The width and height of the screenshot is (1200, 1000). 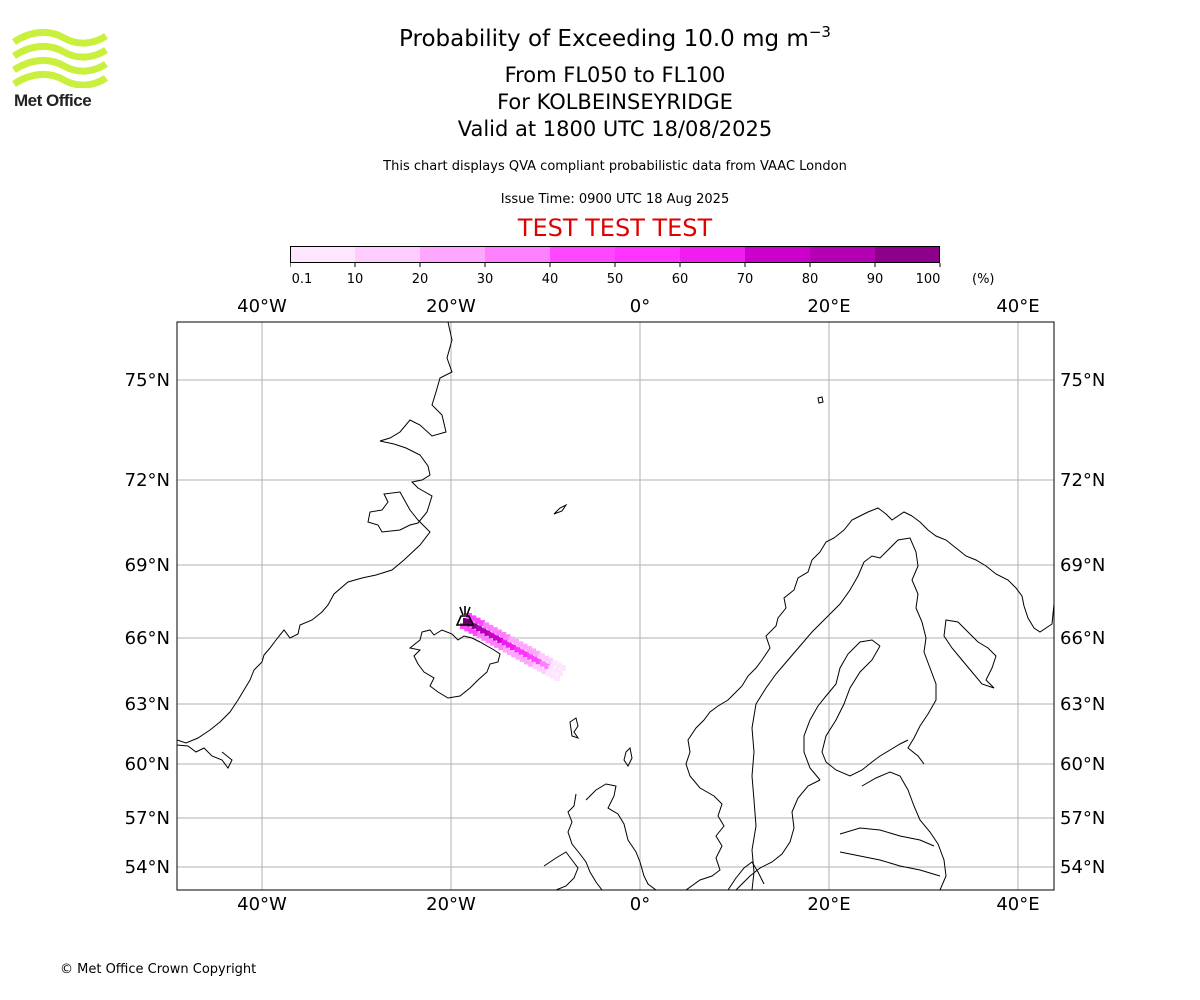 I want to click on met-office-waves-icon, so click(x=60, y=59).